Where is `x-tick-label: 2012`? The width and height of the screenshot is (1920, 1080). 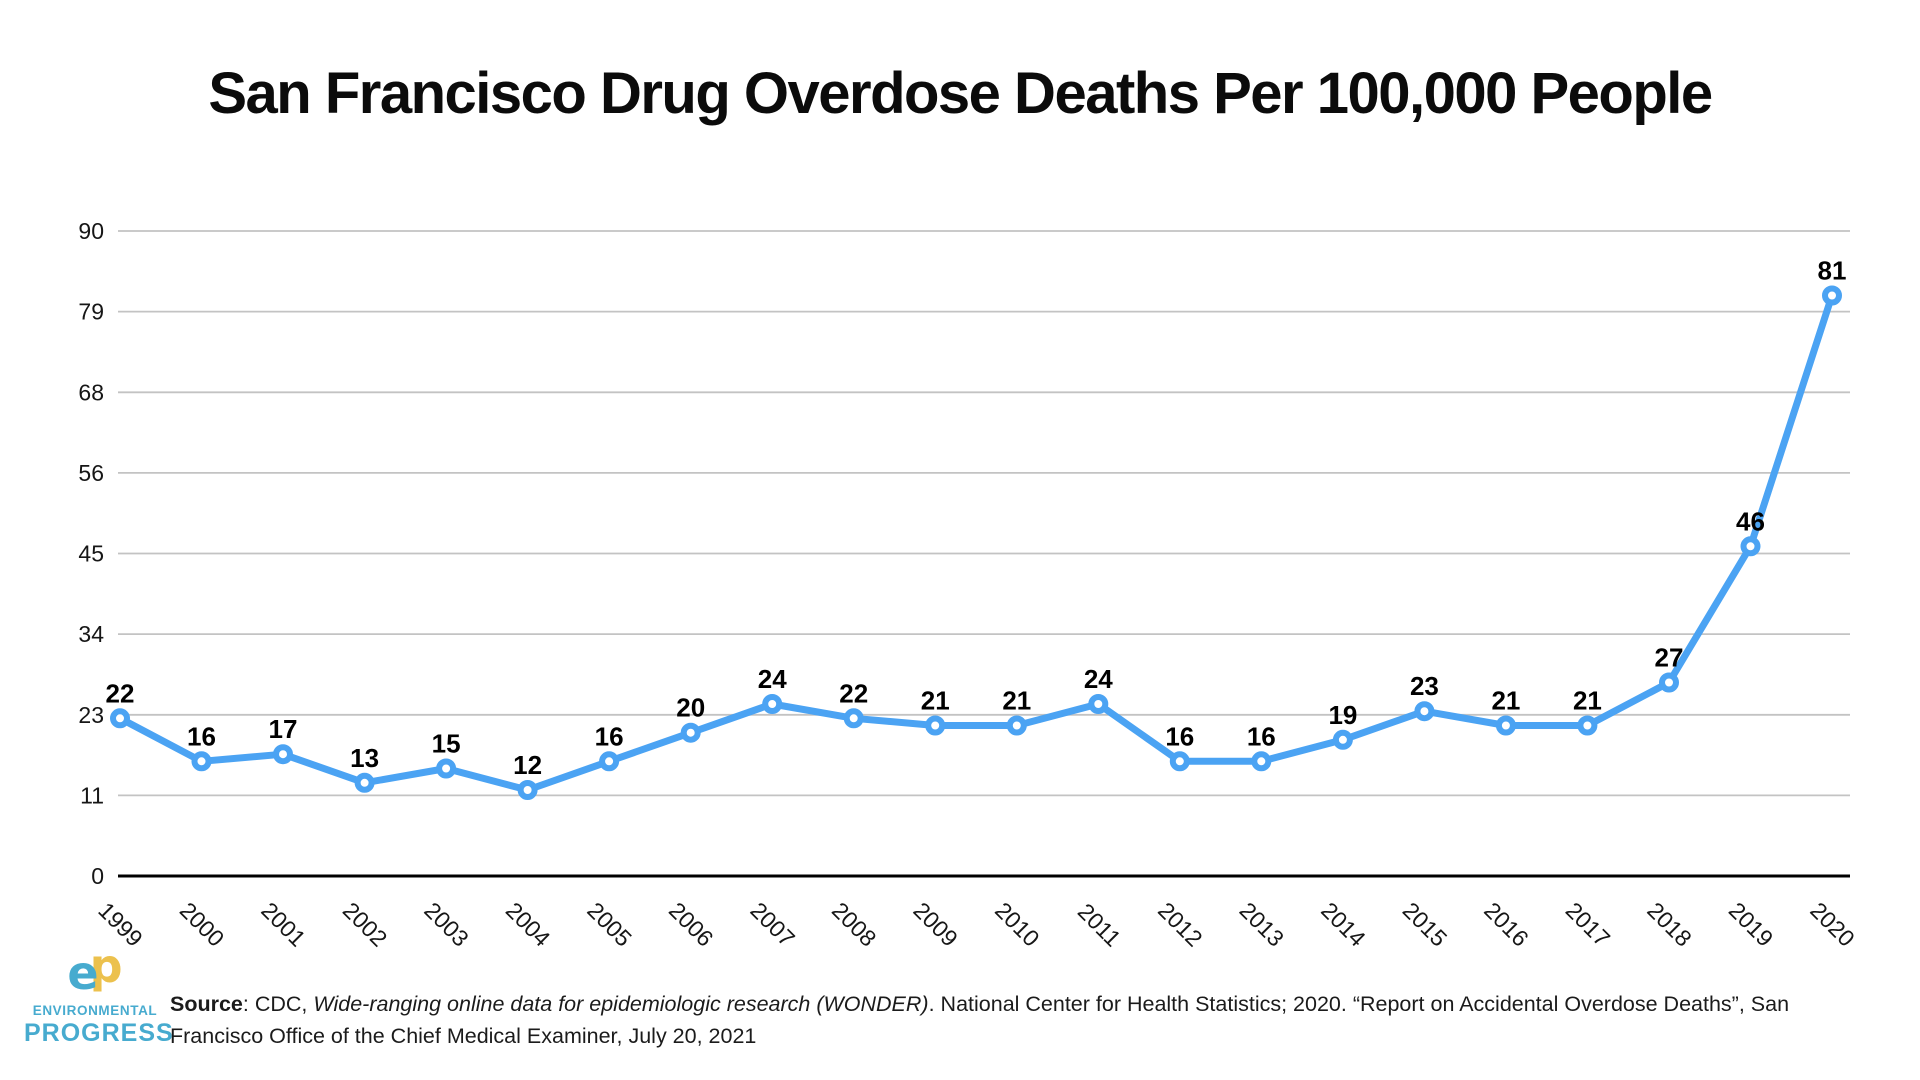
x-tick-label: 2012 is located at coordinates (1180, 924).